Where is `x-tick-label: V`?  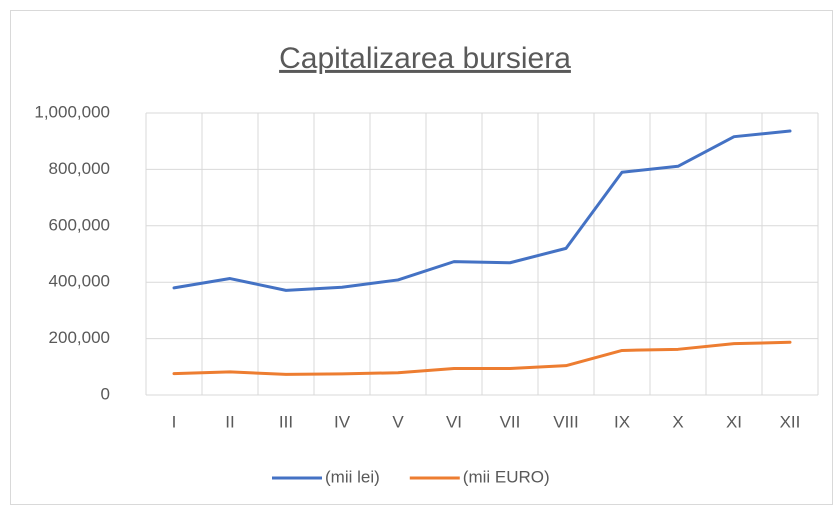 x-tick-label: V is located at coordinates (398, 421).